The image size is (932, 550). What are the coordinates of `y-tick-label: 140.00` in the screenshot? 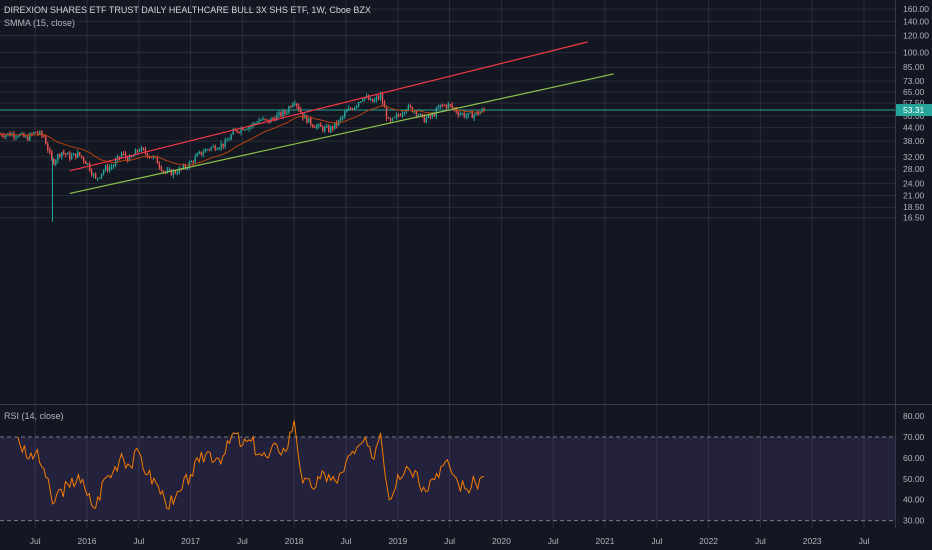 It's located at (916, 21).